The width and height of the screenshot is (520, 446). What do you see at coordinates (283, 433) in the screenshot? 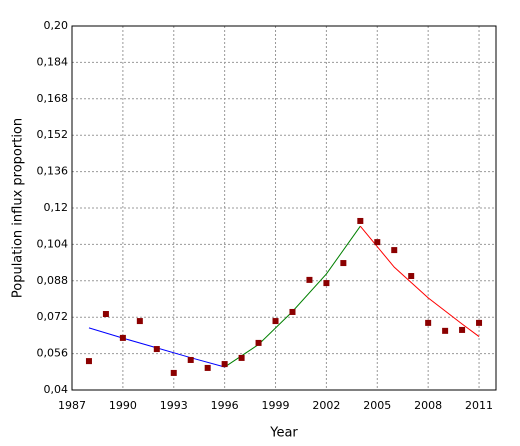
I see `x-axis-title: Year` at bounding box center [283, 433].